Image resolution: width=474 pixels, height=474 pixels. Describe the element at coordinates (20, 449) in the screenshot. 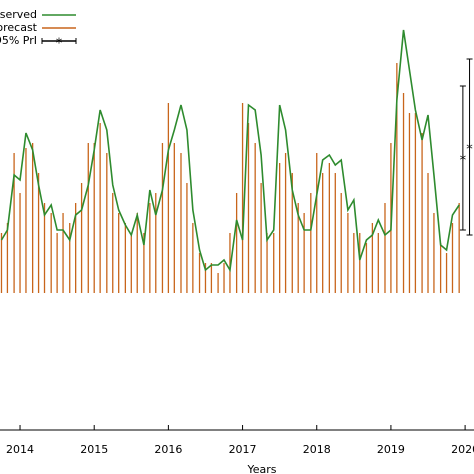

I see `x-tick-label: 2014` at that location.